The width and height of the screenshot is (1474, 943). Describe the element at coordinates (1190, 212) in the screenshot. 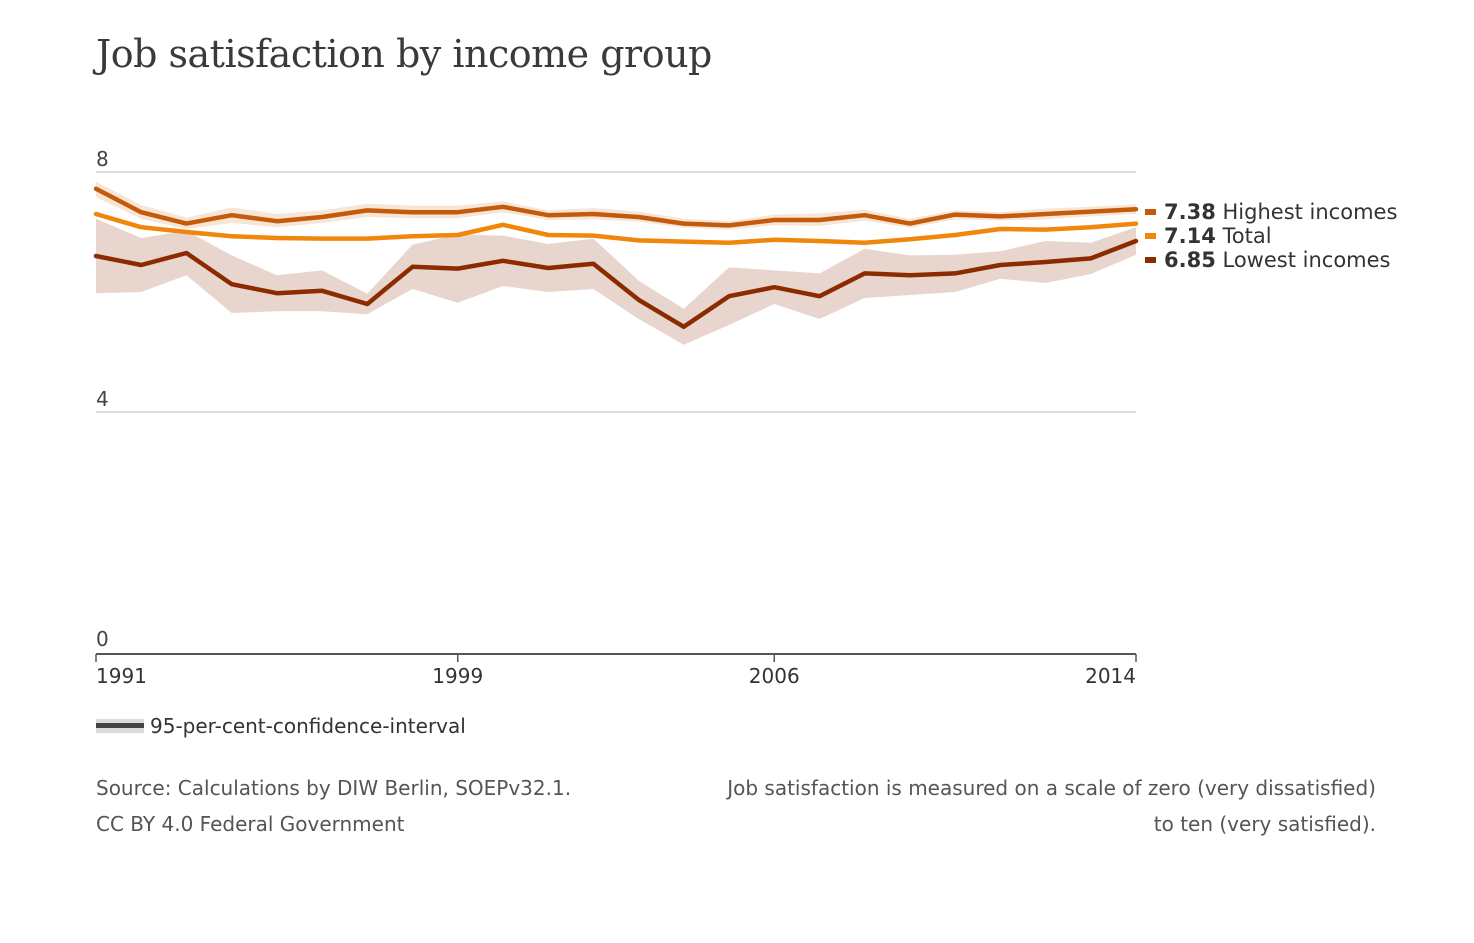

I see `series-end-value: 7.38` at that location.